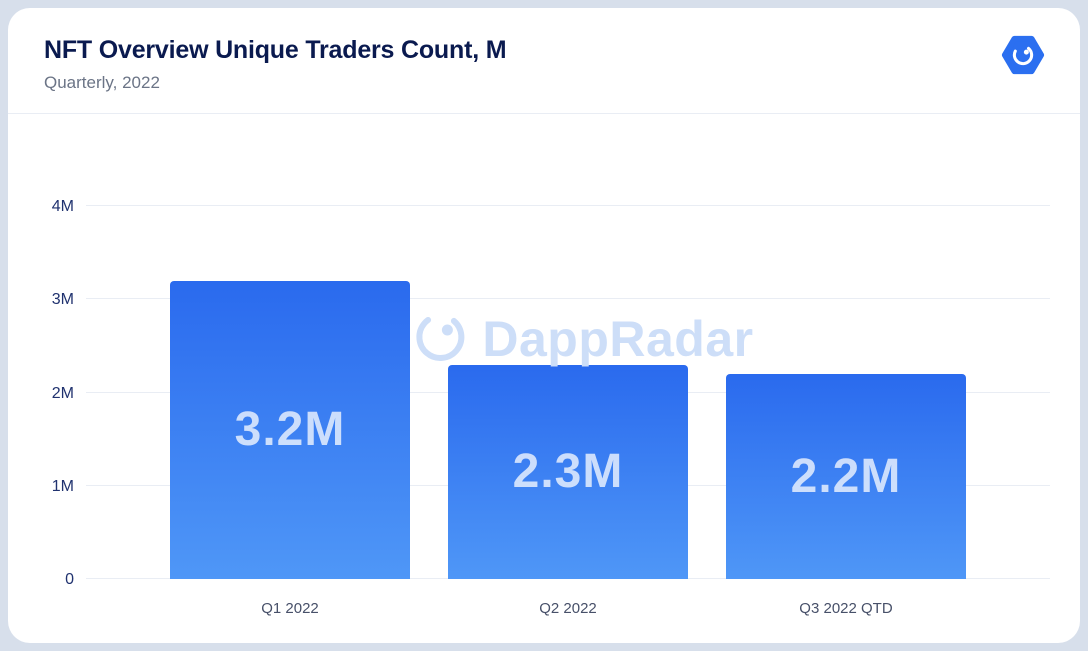  Describe the element at coordinates (62, 486) in the screenshot. I see `y-tick-label: 1M` at that location.